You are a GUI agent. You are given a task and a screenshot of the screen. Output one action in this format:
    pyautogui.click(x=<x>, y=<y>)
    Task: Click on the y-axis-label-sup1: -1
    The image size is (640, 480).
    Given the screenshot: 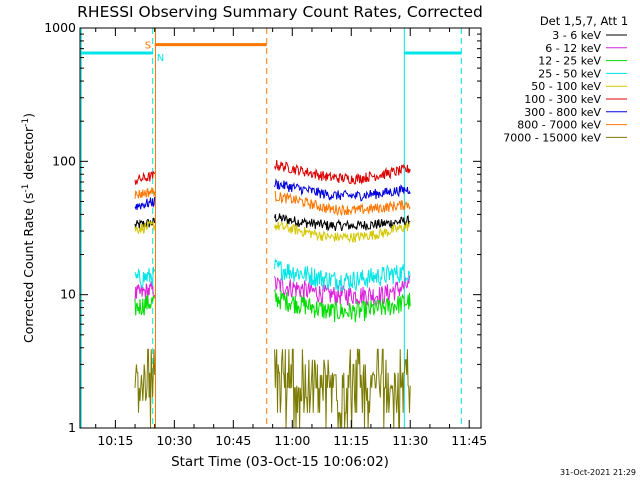 What is the action you would take?
    pyautogui.click(x=26, y=188)
    